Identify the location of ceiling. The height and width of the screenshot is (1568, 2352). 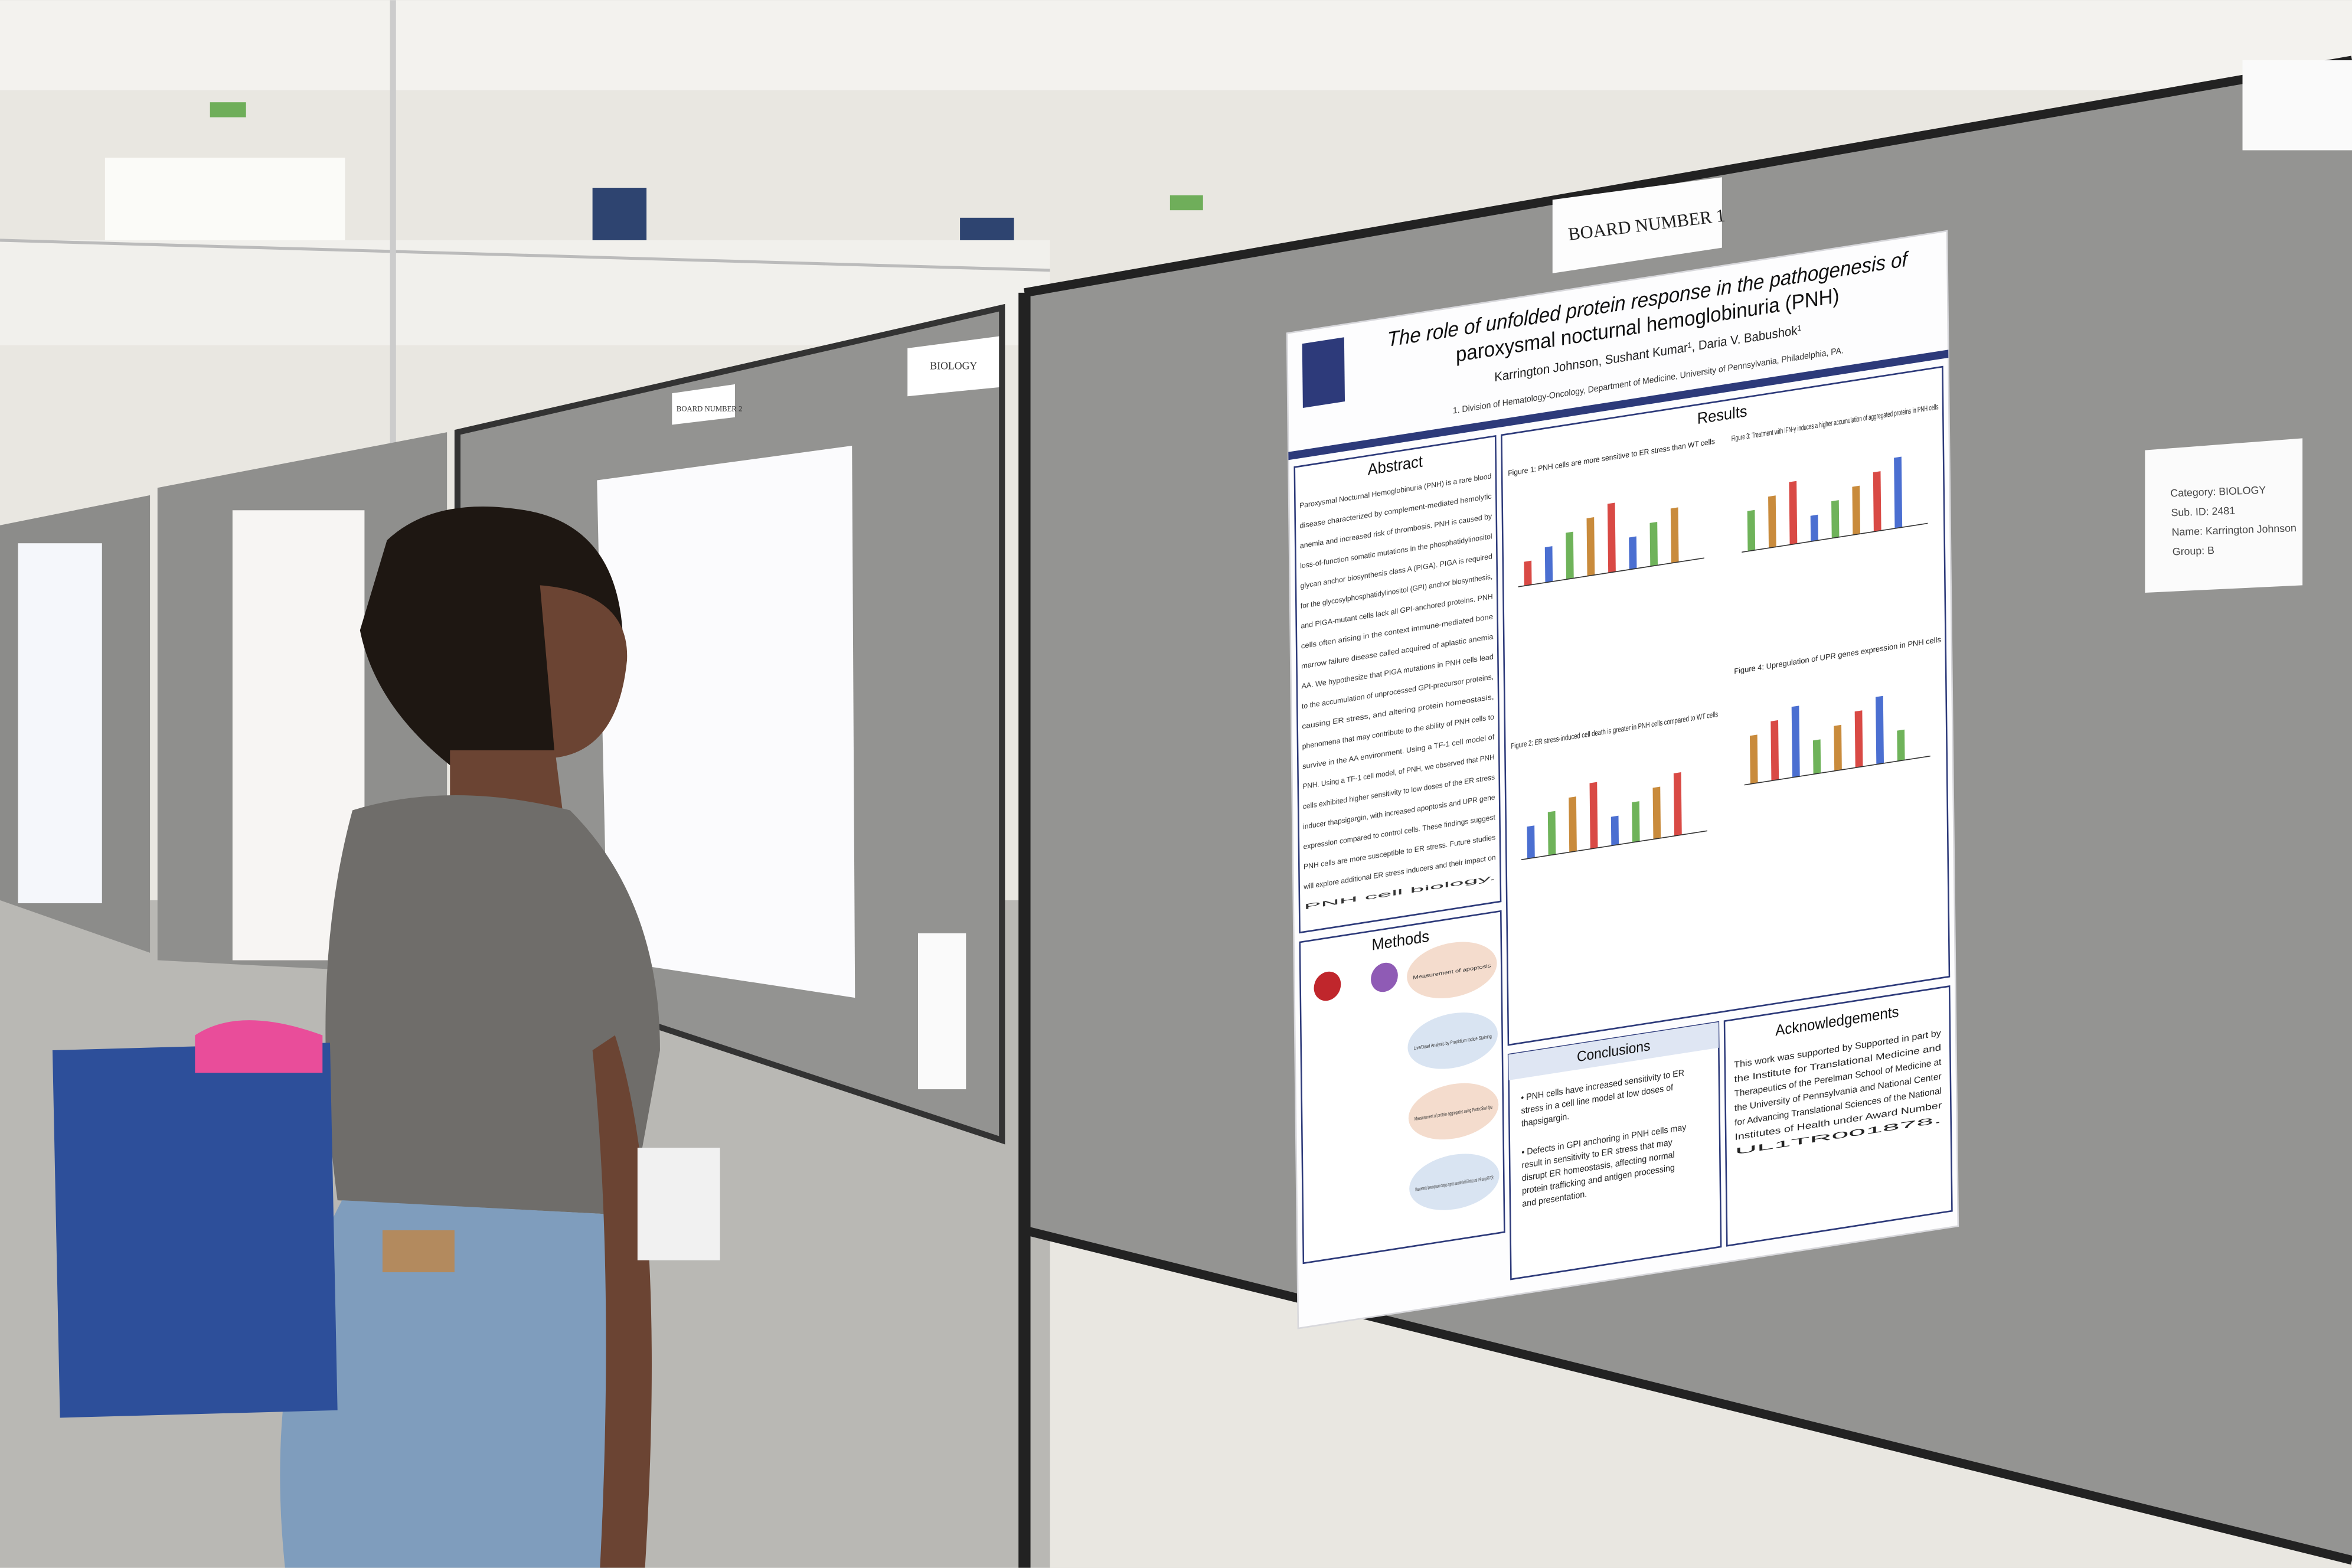
(1176, 45).